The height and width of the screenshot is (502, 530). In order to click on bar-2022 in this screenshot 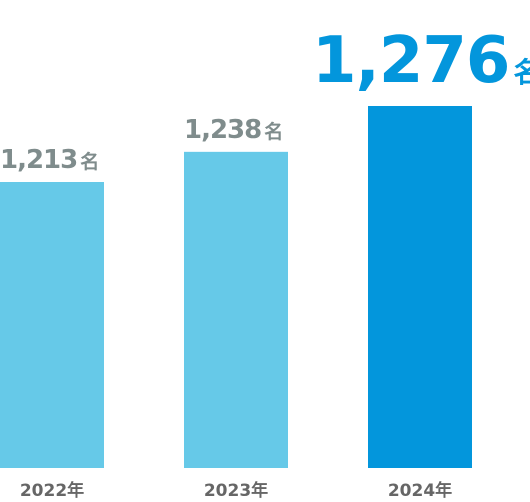, I will do `click(52, 325)`.